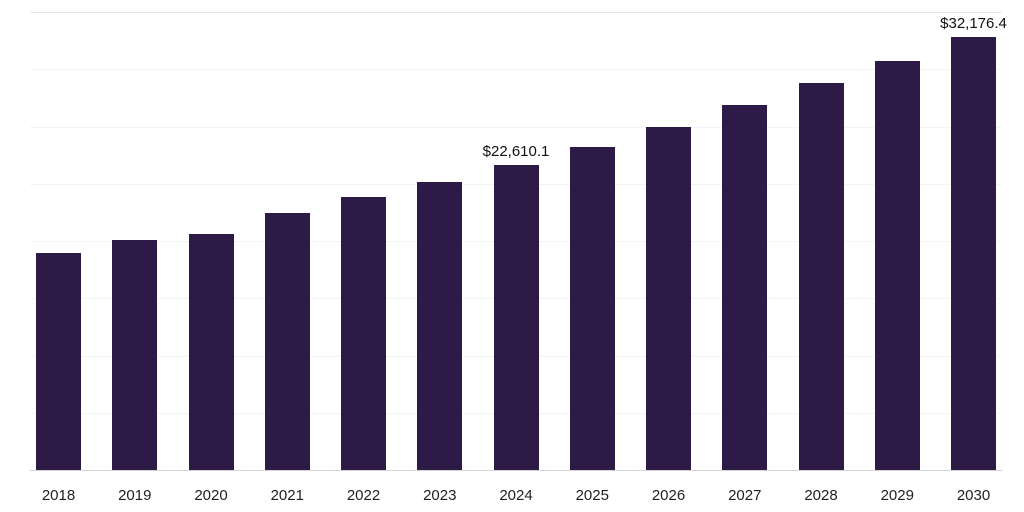  Describe the element at coordinates (516, 470) in the screenshot. I see `x-axis-line` at that location.